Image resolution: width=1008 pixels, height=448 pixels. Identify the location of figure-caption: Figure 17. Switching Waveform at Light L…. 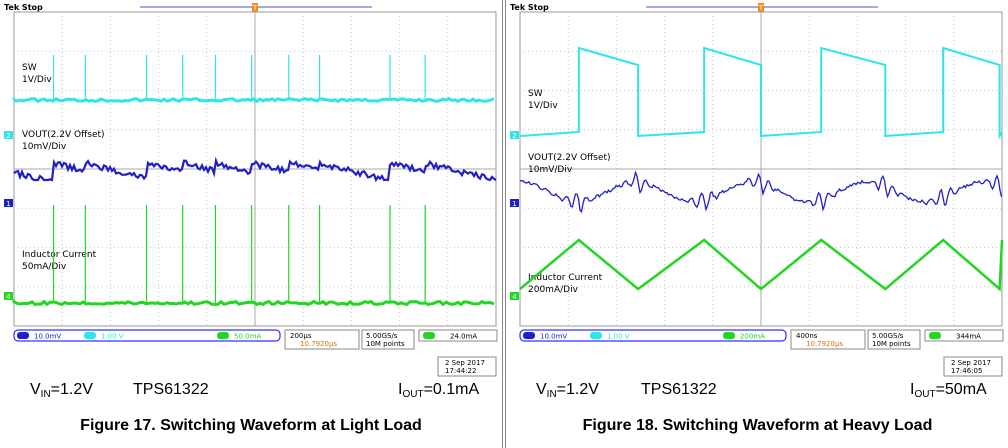
(251, 425).